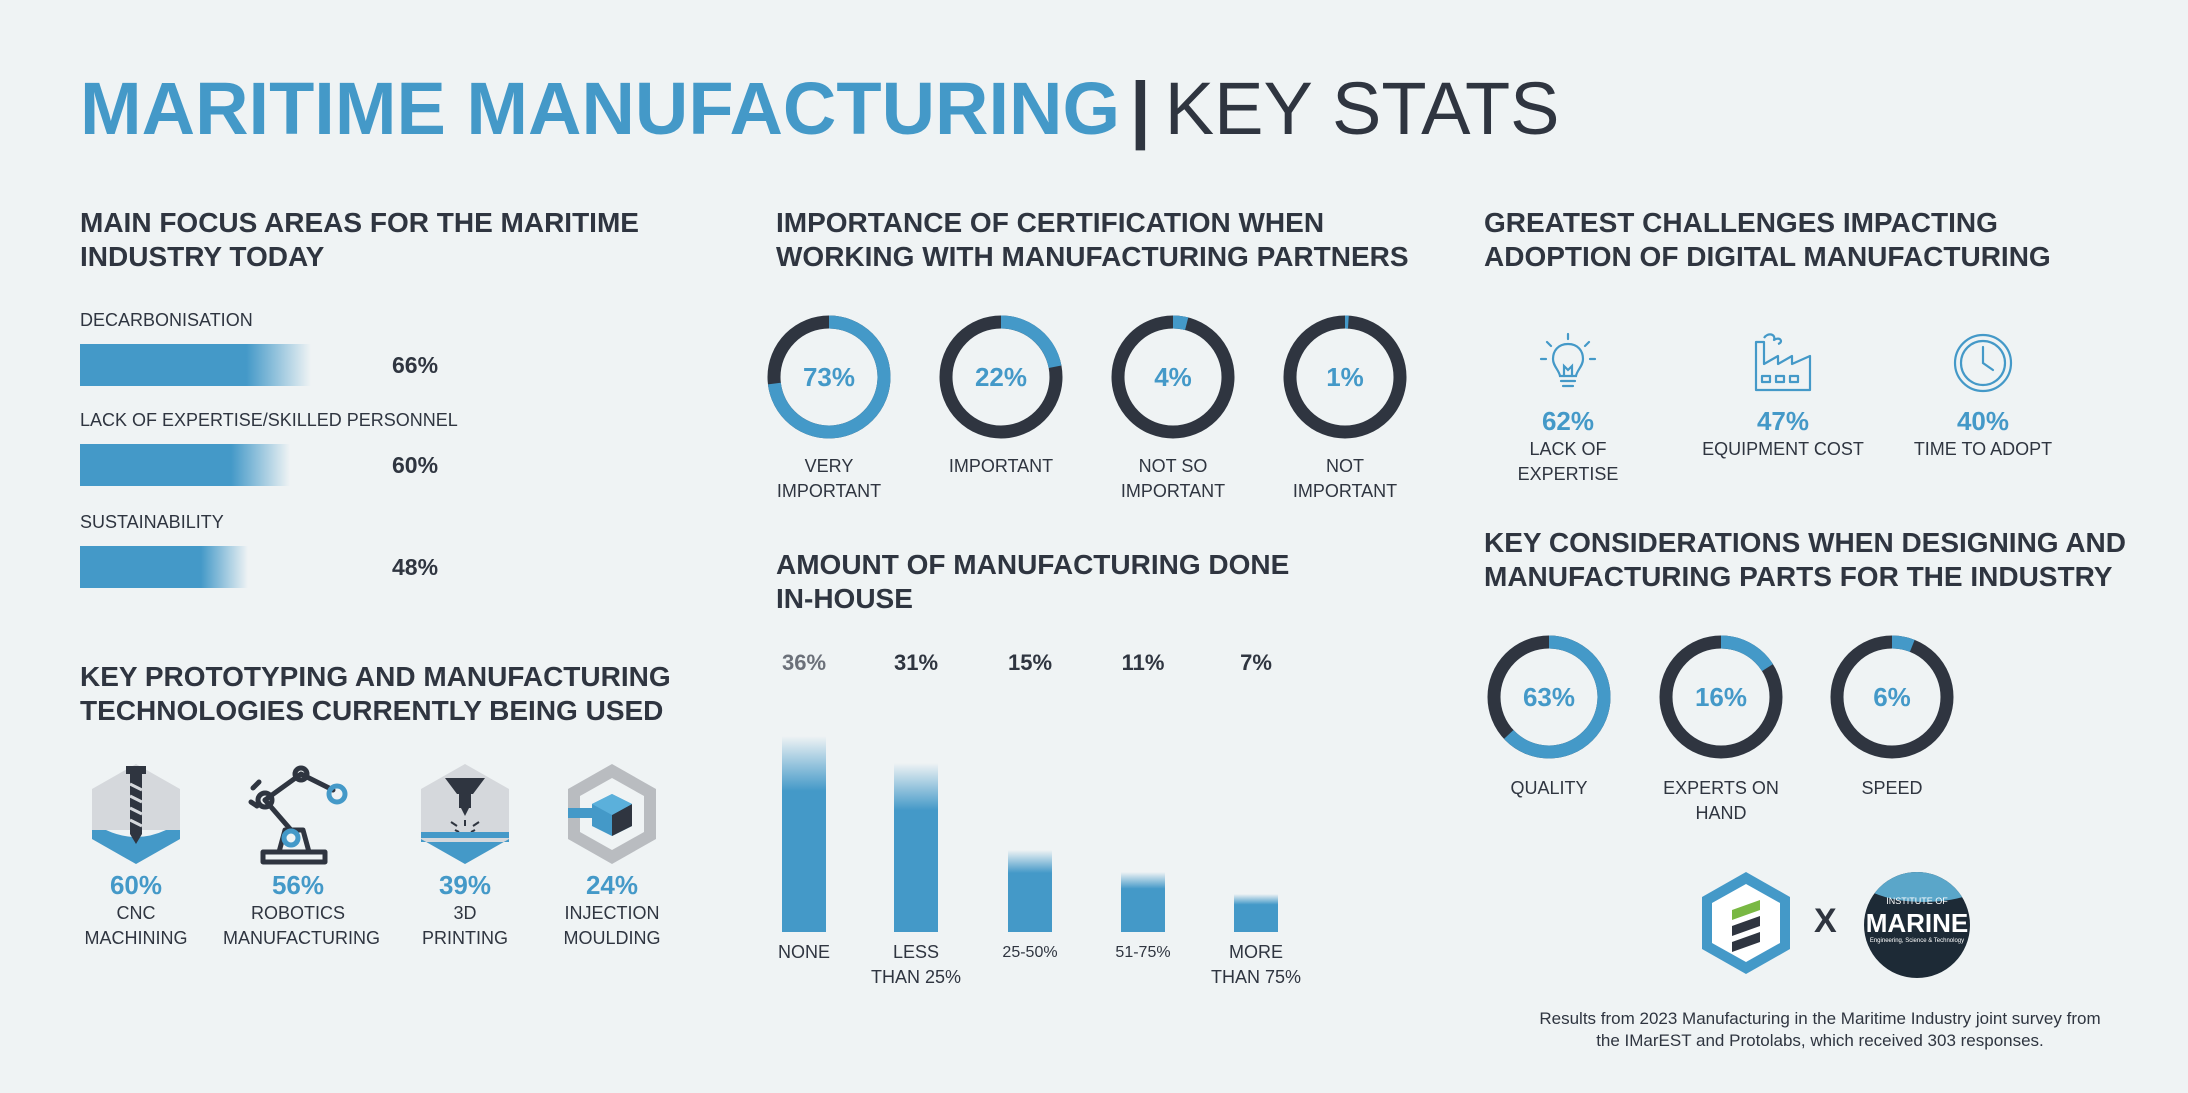 The height and width of the screenshot is (1093, 2188). I want to click on inhouse-heading: AMOUNT OF MANUFACTURING DONE IN-HOUSE, so click(1033, 581).